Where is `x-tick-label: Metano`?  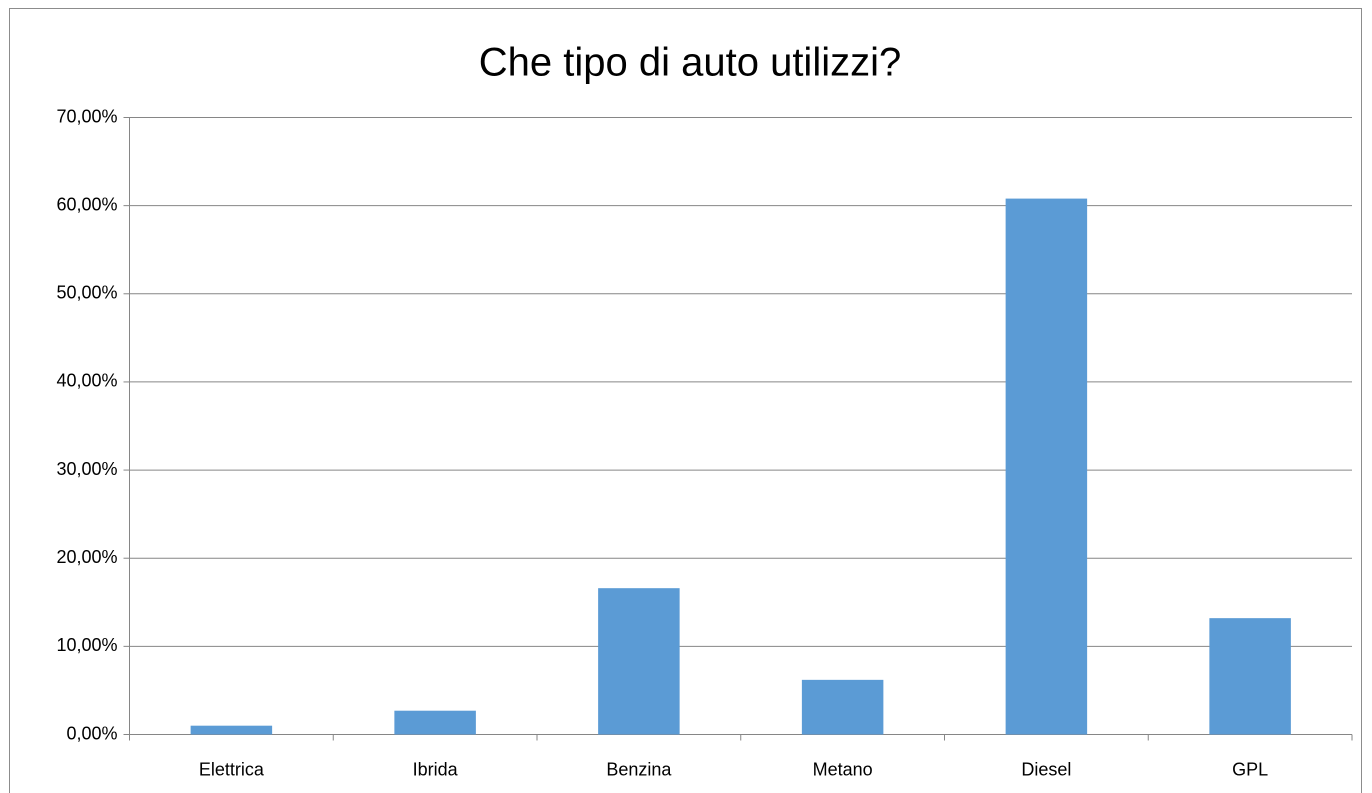 x-tick-label: Metano is located at coordinates (843, 769).